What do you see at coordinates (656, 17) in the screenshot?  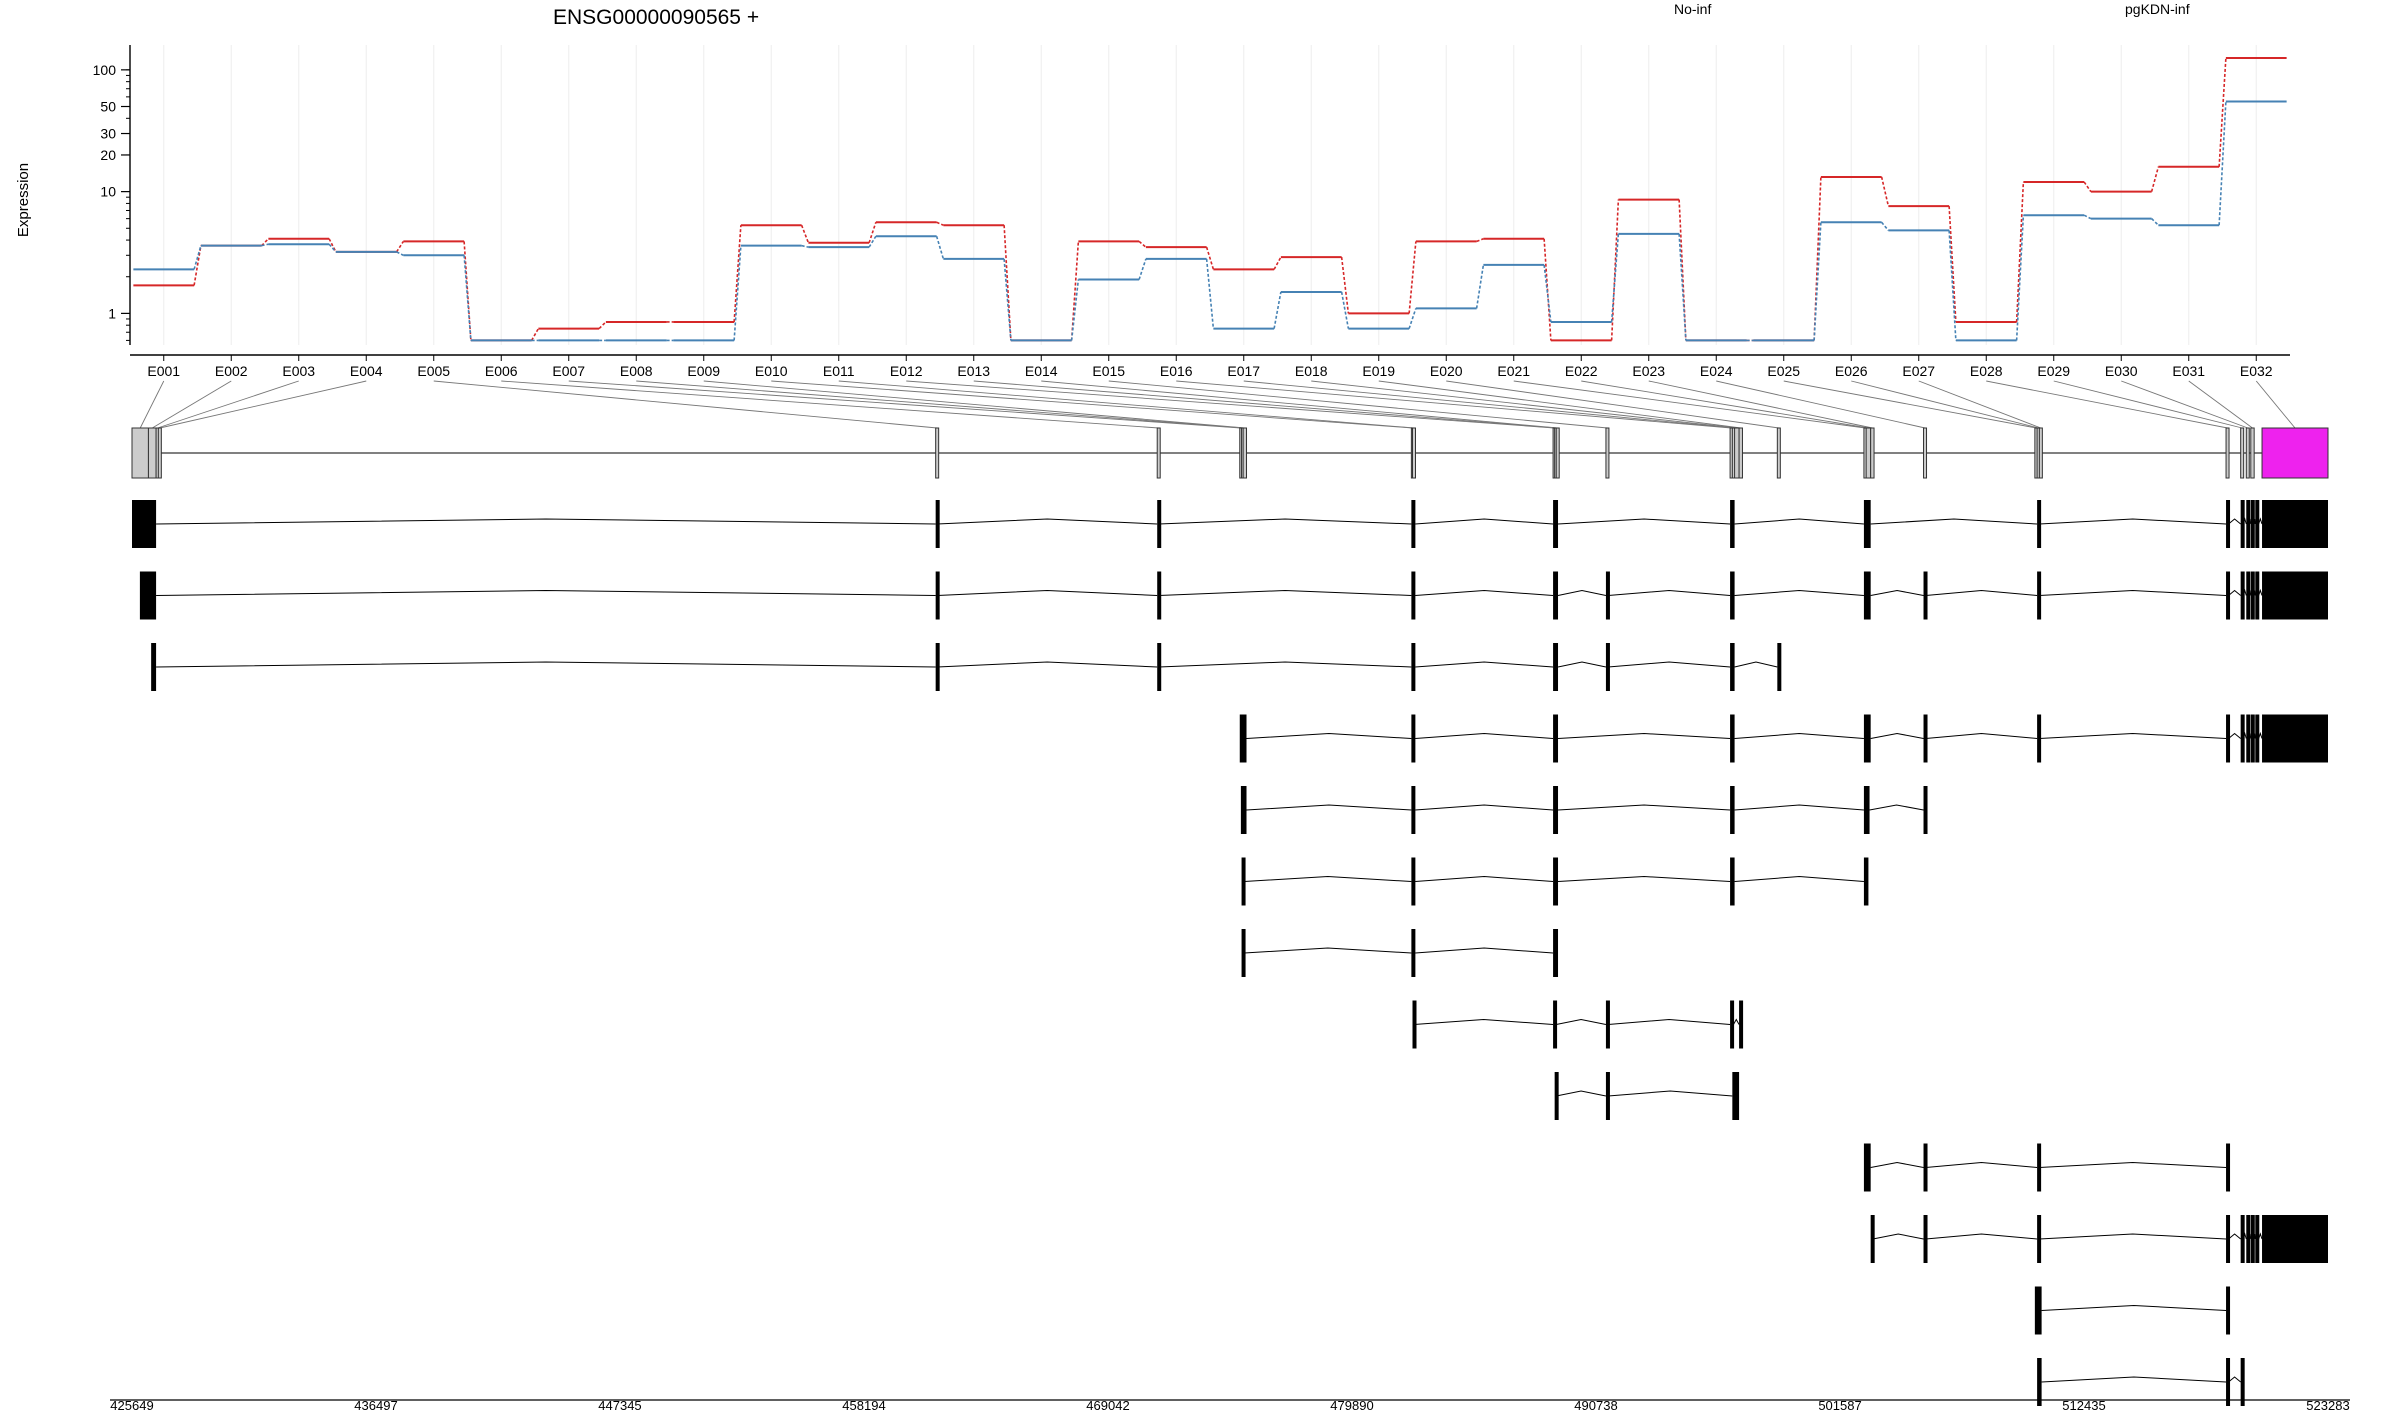 I see `chart-title: ENSG00000090565 +` at bounding box center [656, 17].